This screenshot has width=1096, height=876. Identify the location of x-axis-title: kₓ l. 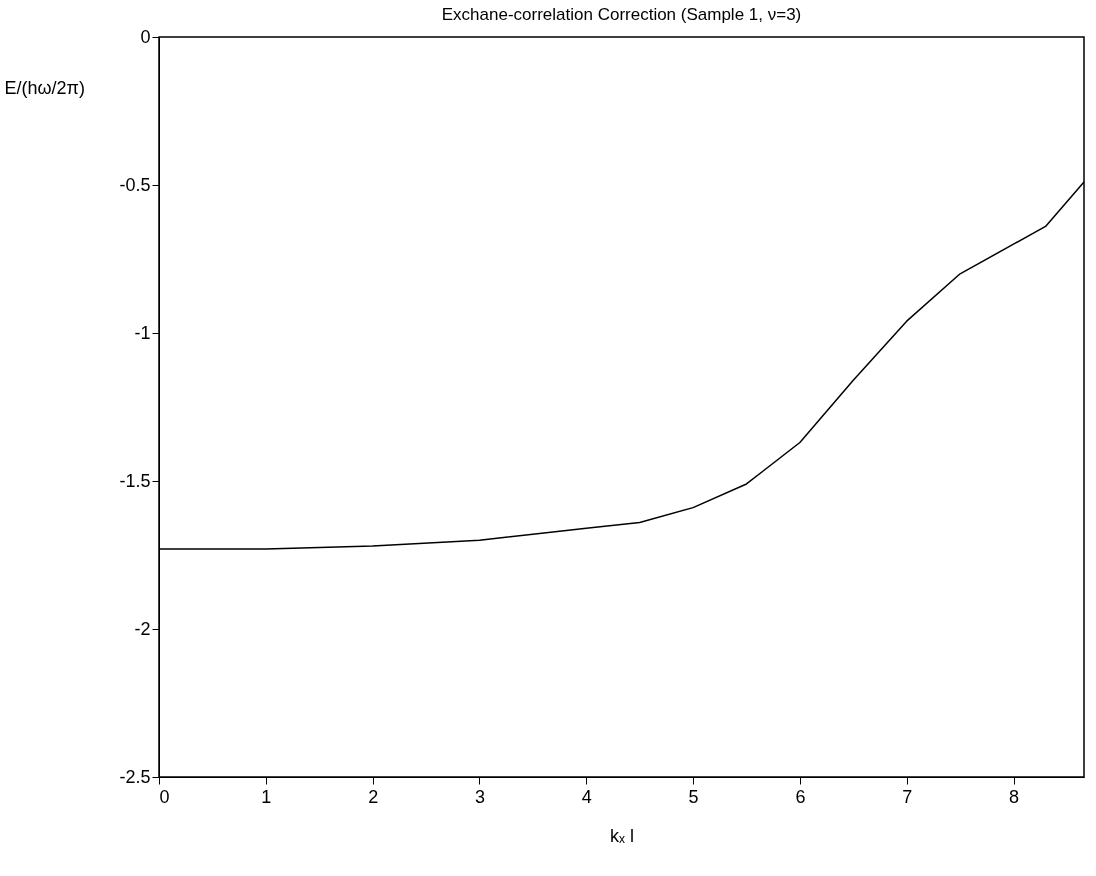
(622, 835).